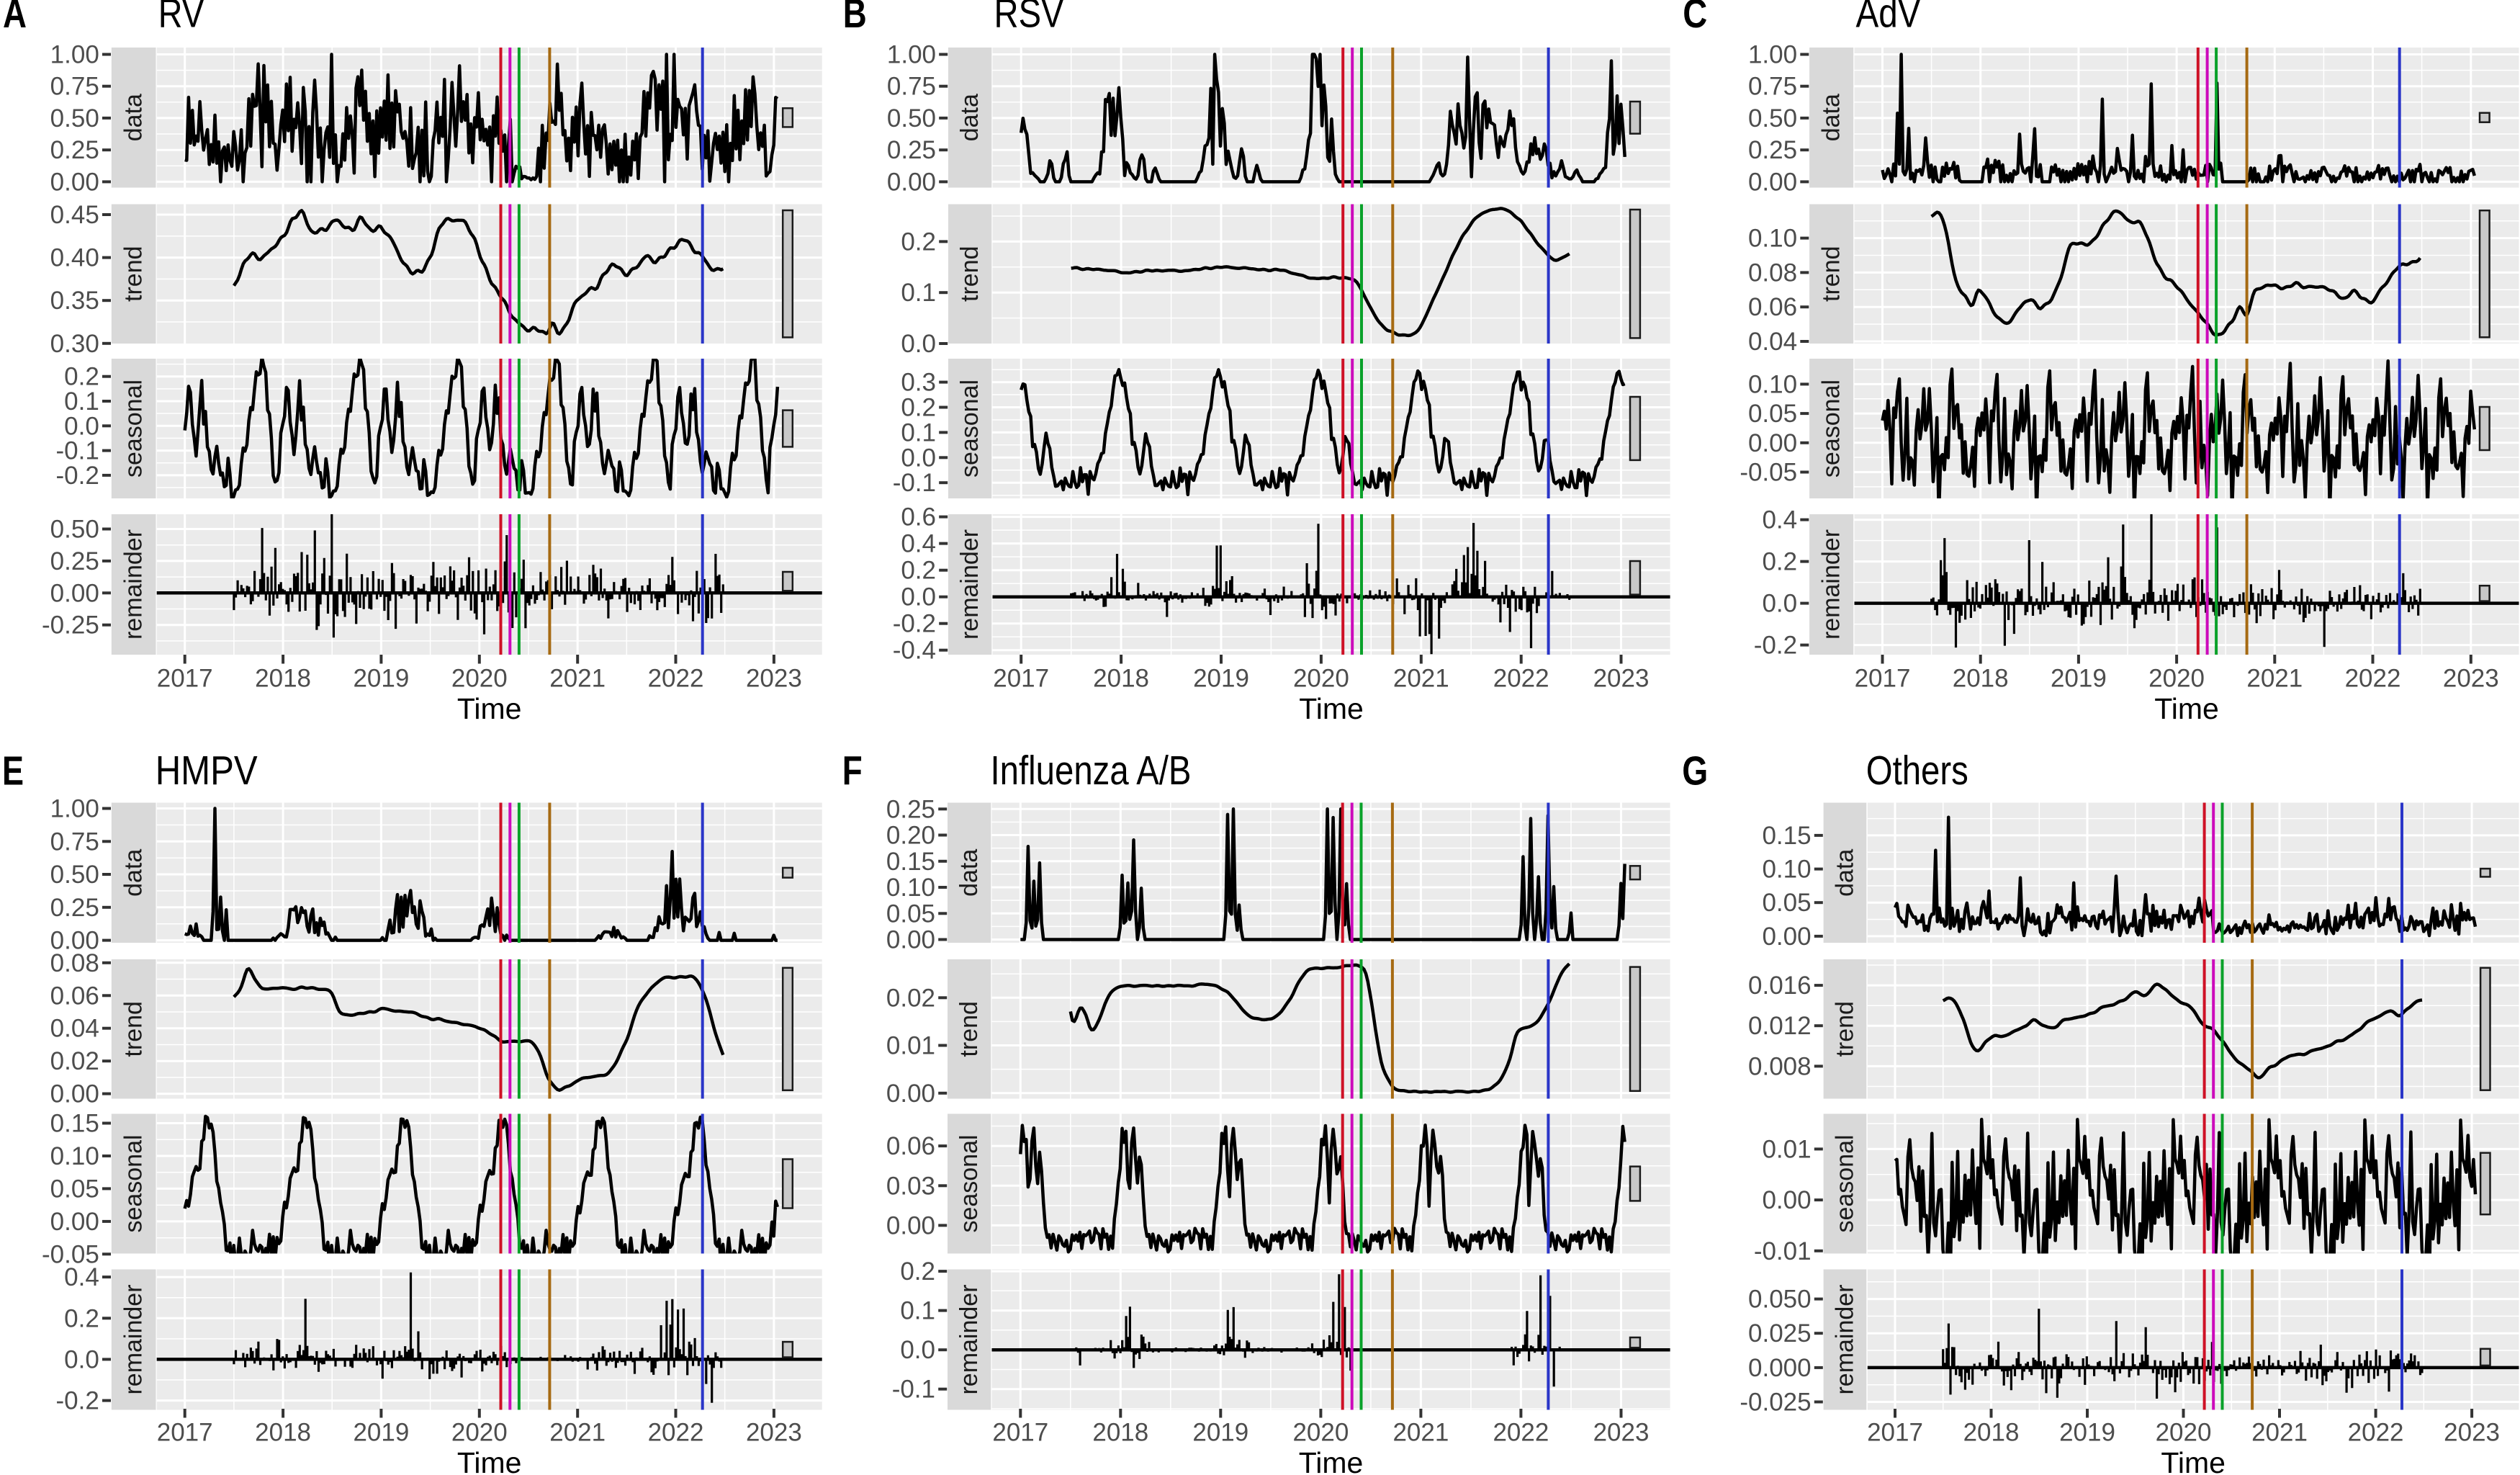 The height and width of the screenshot is (1475, 2520). I want to click on svg-text: 0.30, so click(74, 344).